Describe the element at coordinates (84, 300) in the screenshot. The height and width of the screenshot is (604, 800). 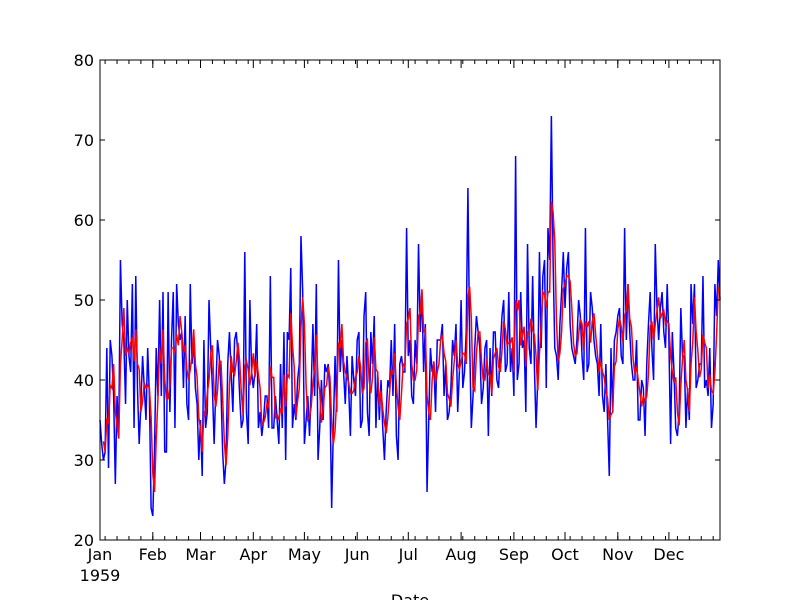
I see `ytick-label: 50` at that location.